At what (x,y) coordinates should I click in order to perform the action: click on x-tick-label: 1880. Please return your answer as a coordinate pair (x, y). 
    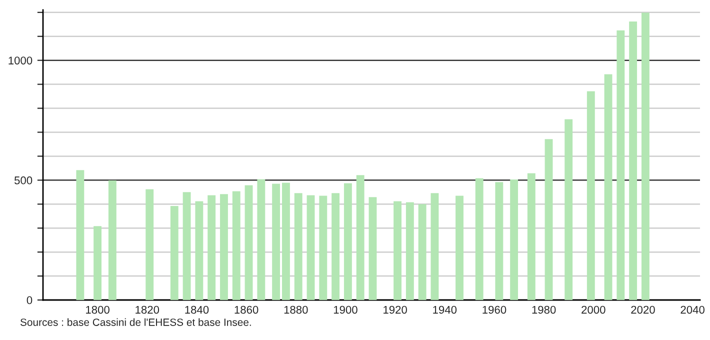
    Looking at the image, I should click on (296, 310).